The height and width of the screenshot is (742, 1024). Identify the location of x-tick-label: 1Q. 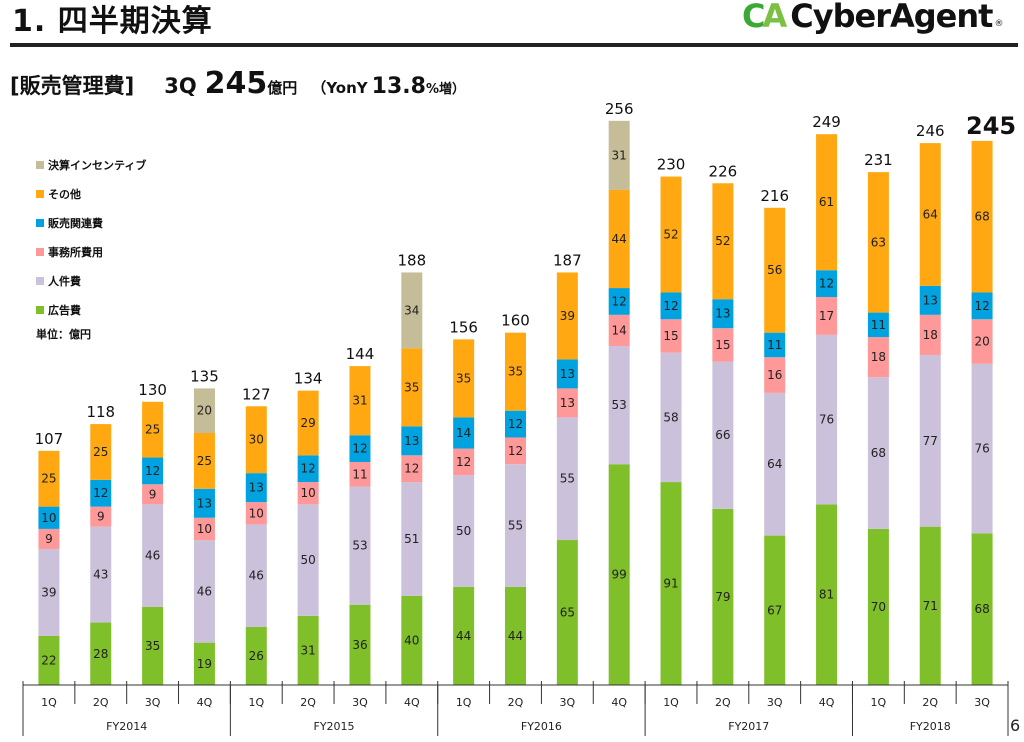
(256, 702).